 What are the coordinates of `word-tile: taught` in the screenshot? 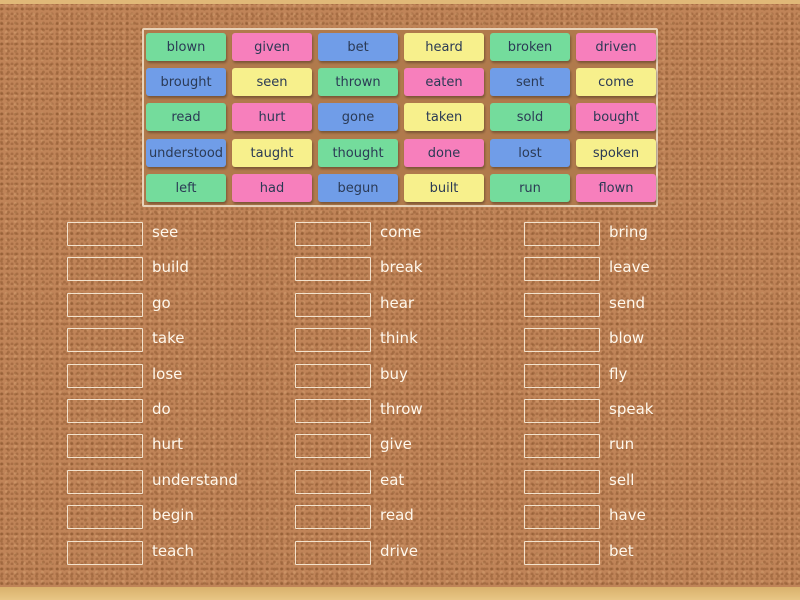 It's located at (272, 153).